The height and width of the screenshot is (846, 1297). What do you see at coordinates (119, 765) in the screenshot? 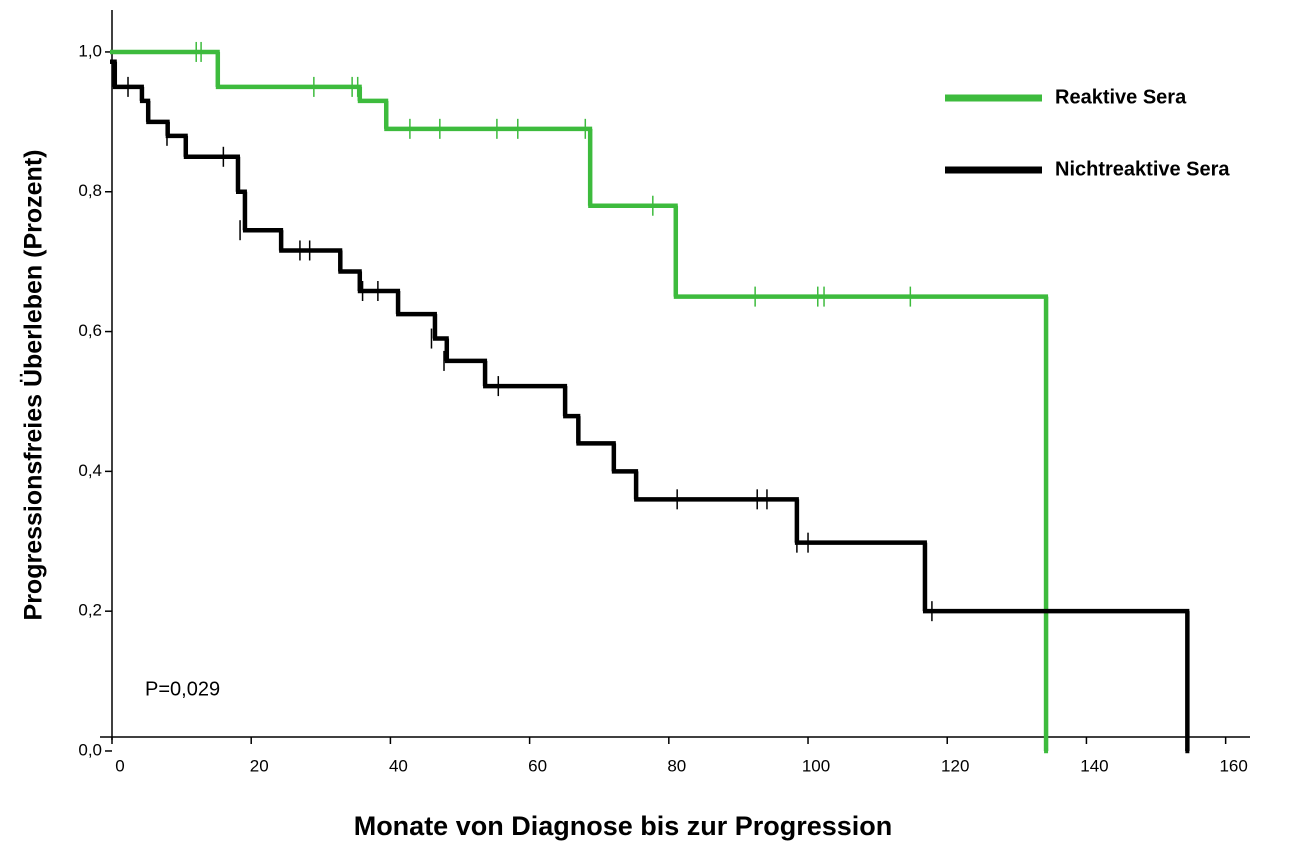
I see `x-tick-label: 0` at bounding box center [119, 765].